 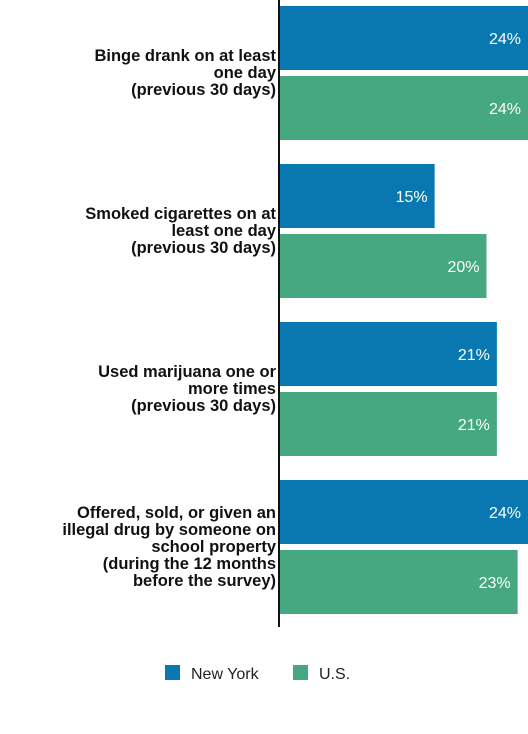 I want to click on category-label: Offered, sold, or given an, so click(x=176, y=513).